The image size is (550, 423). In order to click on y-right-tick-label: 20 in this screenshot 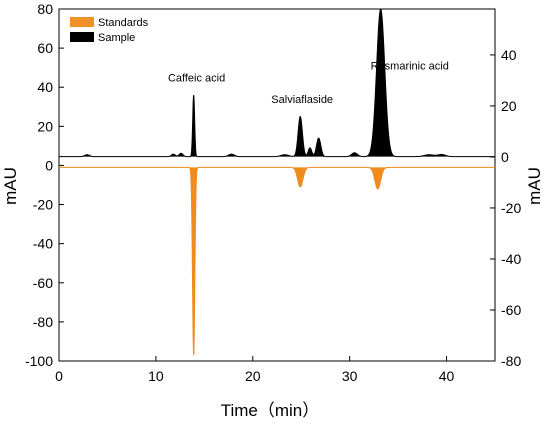, I will do `click(509, 106)`.